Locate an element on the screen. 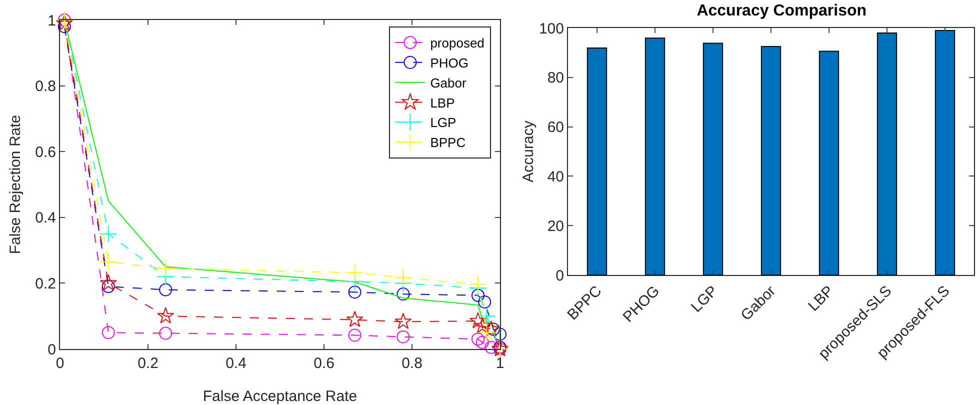 This screenshot has width=979, height=405. y-tick-label: 1 is located at coordinates (52, 21).